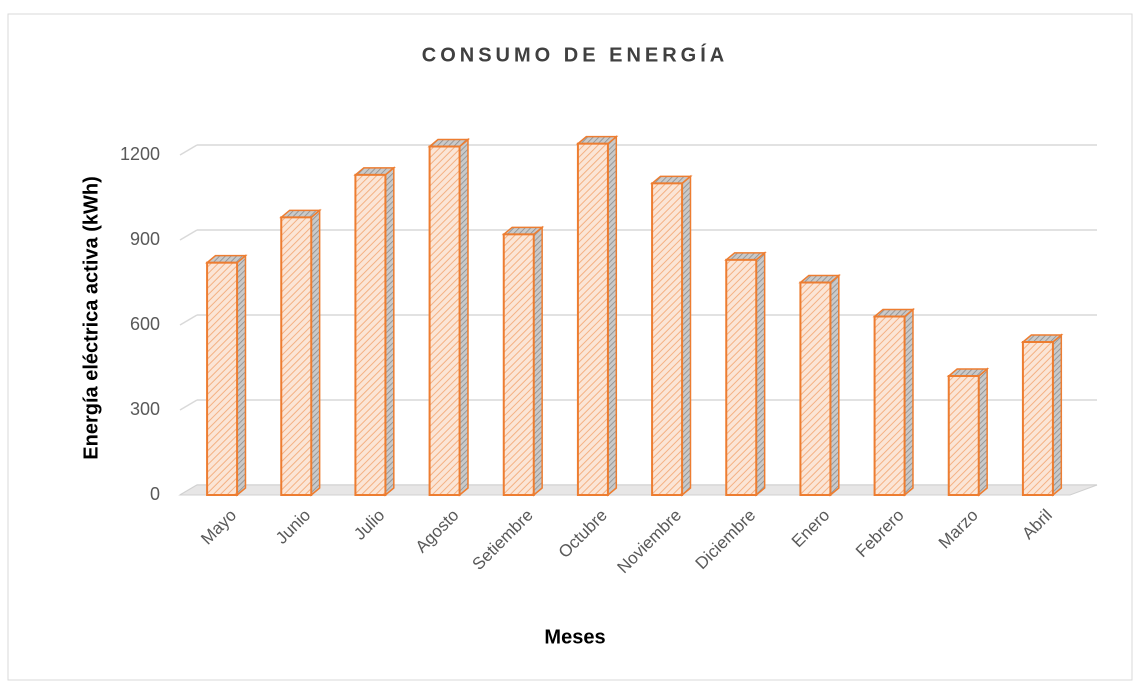  Describe the element at coordinates (140, 154) in the screenshot. I see `y-tick-label: 1200` at that location.